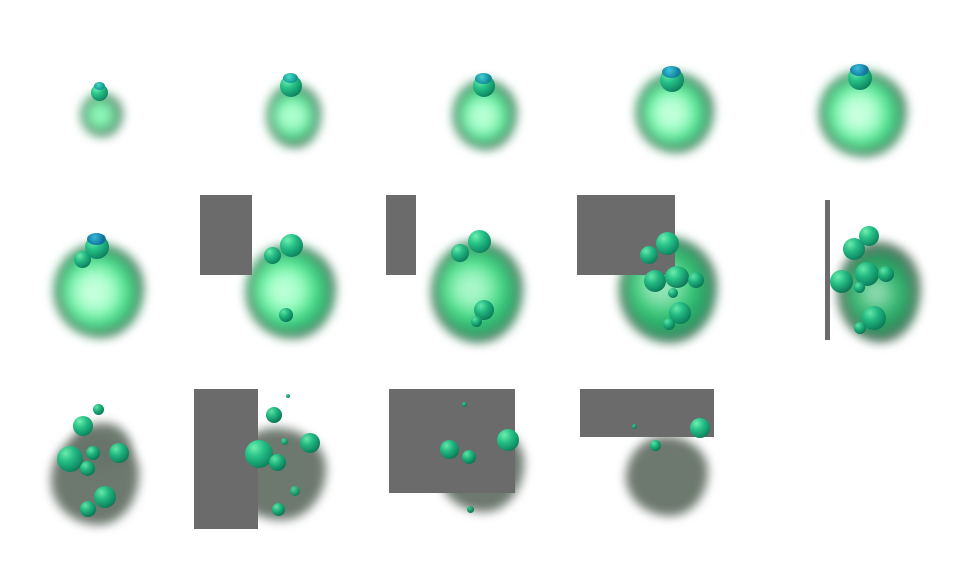  I want to click on panel-r2c3, so click(460, 272).